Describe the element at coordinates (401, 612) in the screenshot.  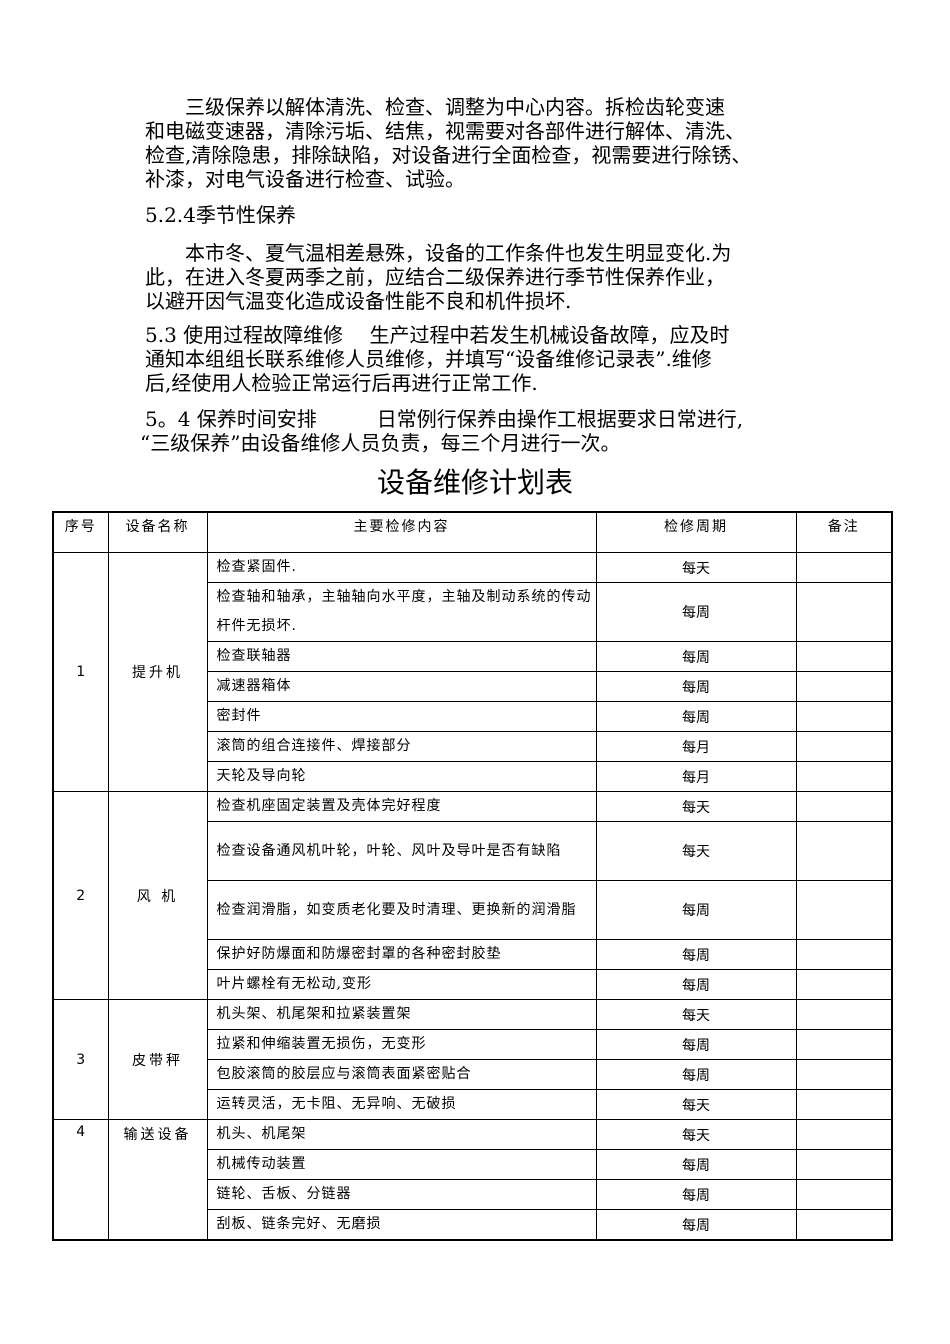
I see `inspection-content: 检查轴和轴承，主轴轴向水平度，主轴及制动系统的传动杆件无损坏.` at that location.